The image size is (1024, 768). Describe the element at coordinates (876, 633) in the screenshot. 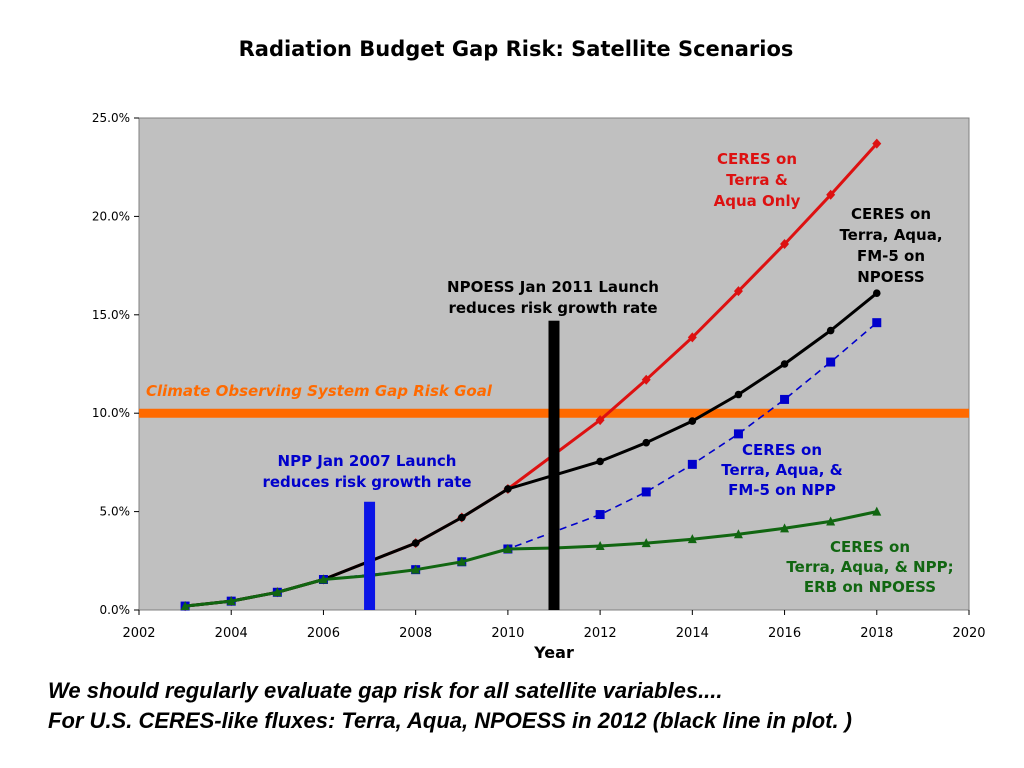

I see `x-tick-label: 2018` at that location.